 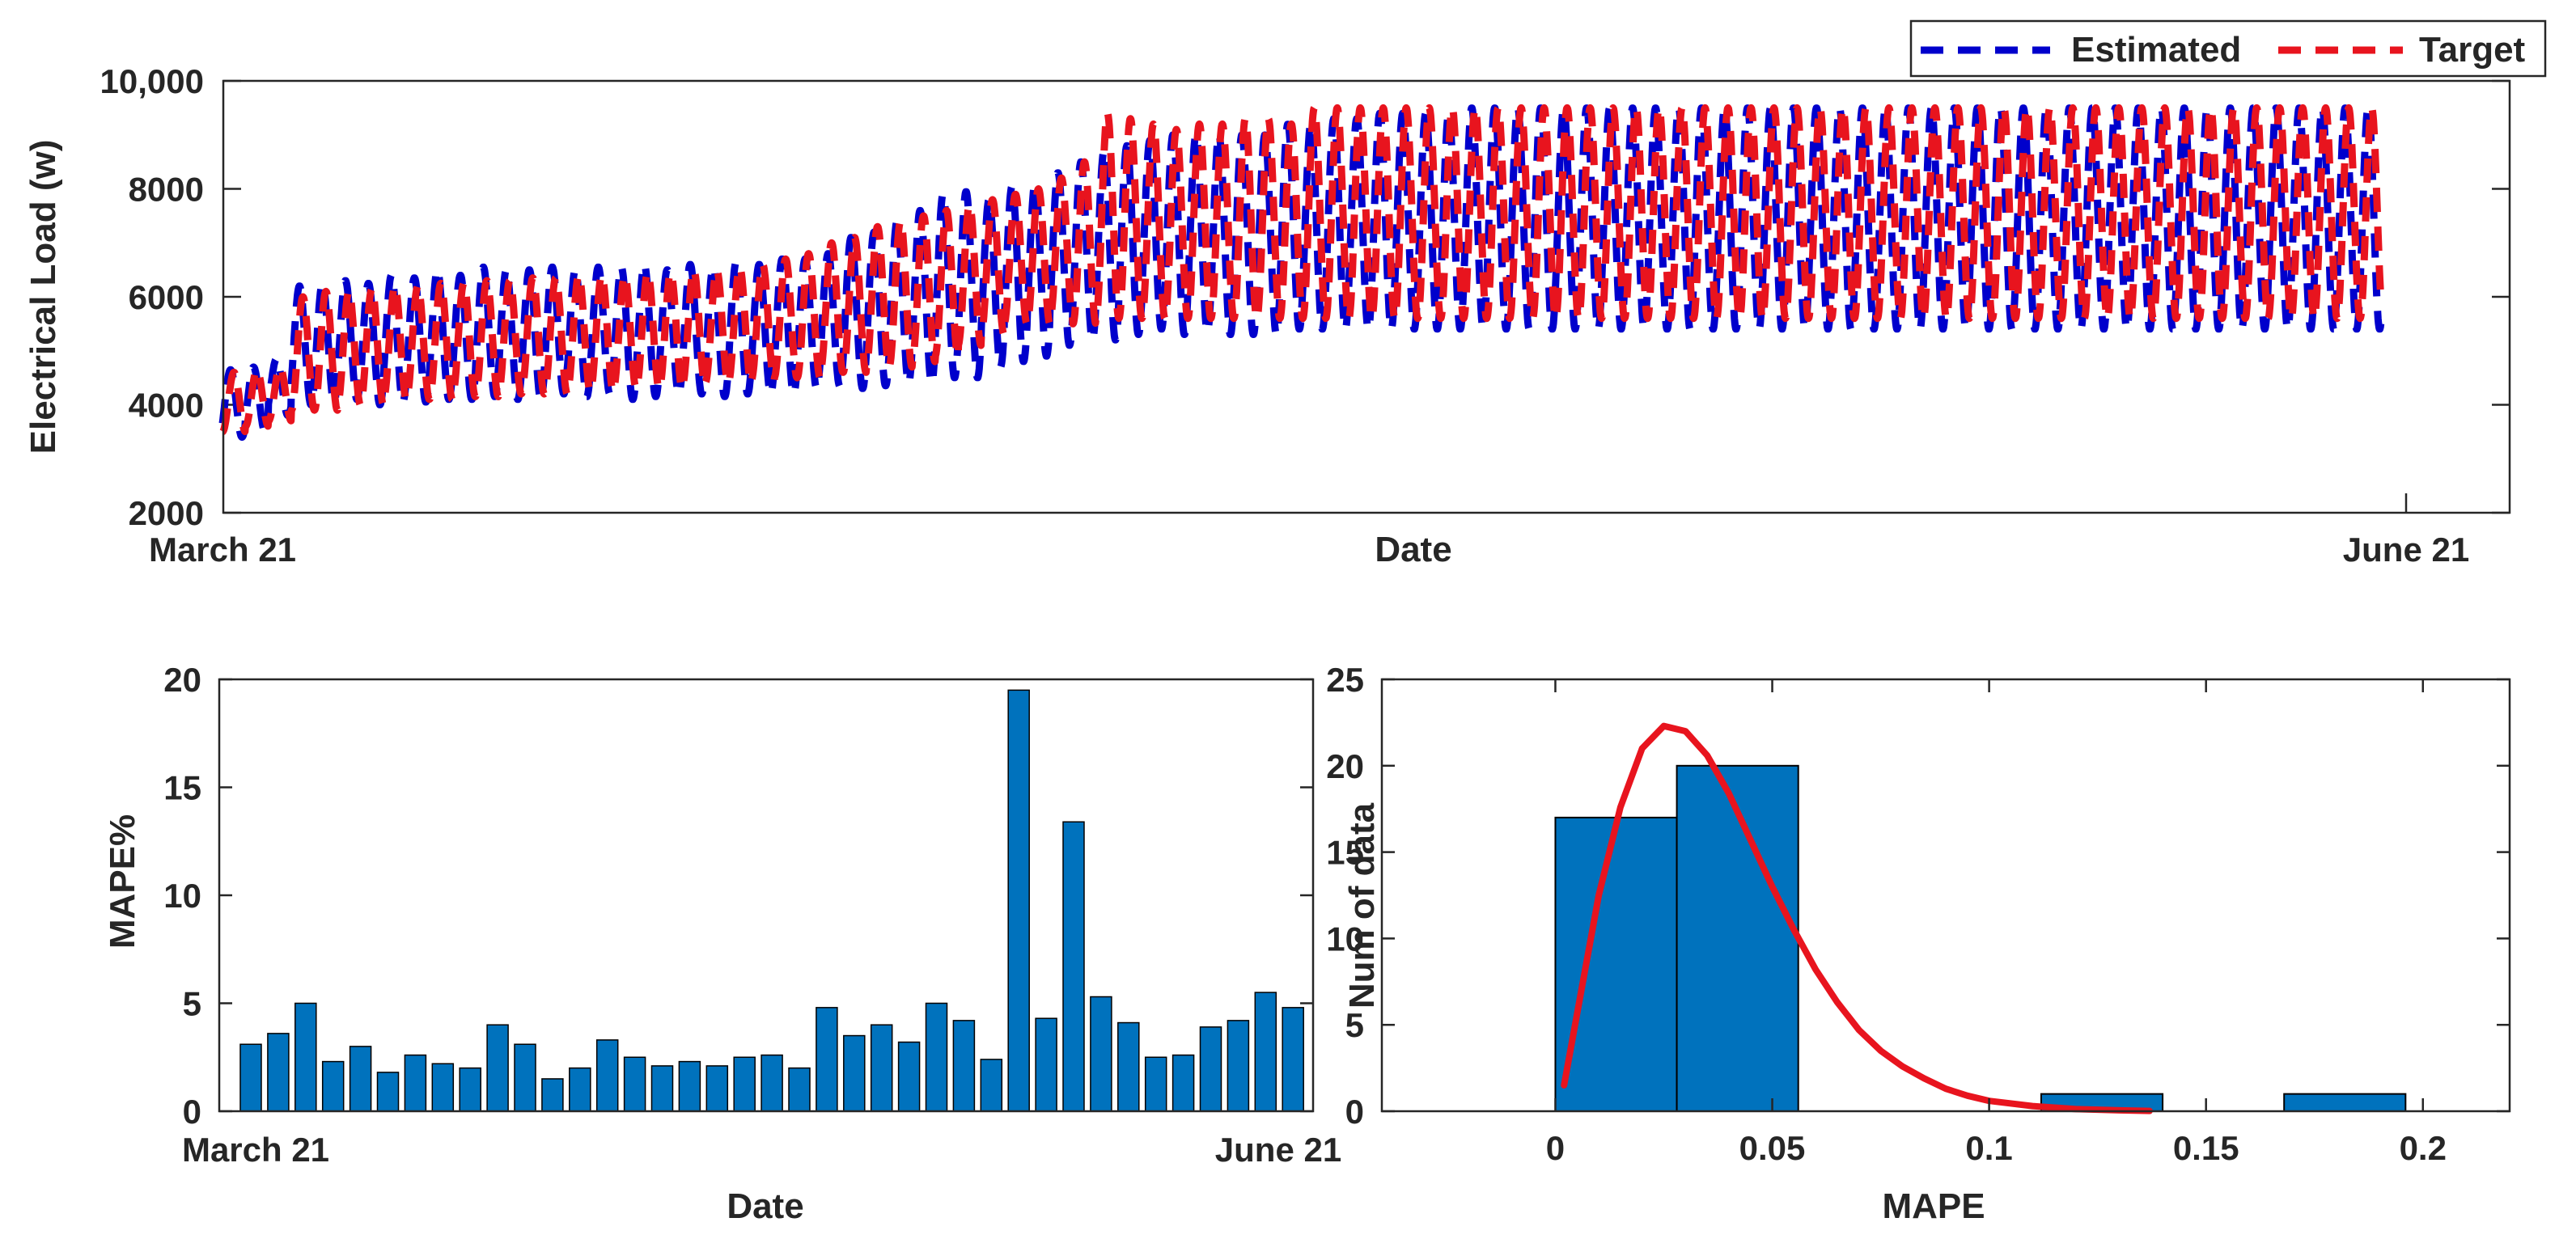 I want to click on mape-y-tick-label: 20, so click(x=182, y=680).